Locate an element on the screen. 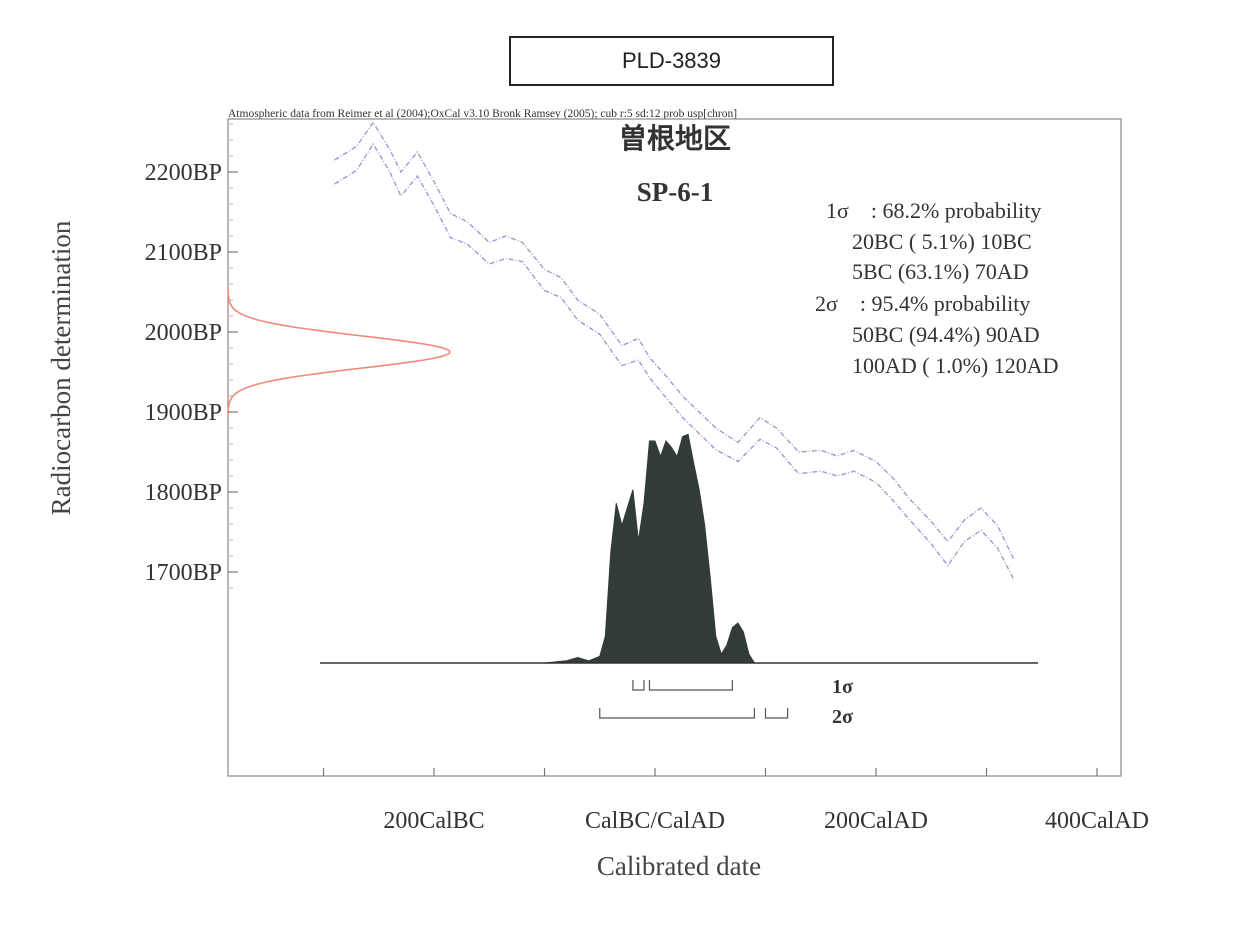  measurement-distribution is located at coordinates (339, 352).